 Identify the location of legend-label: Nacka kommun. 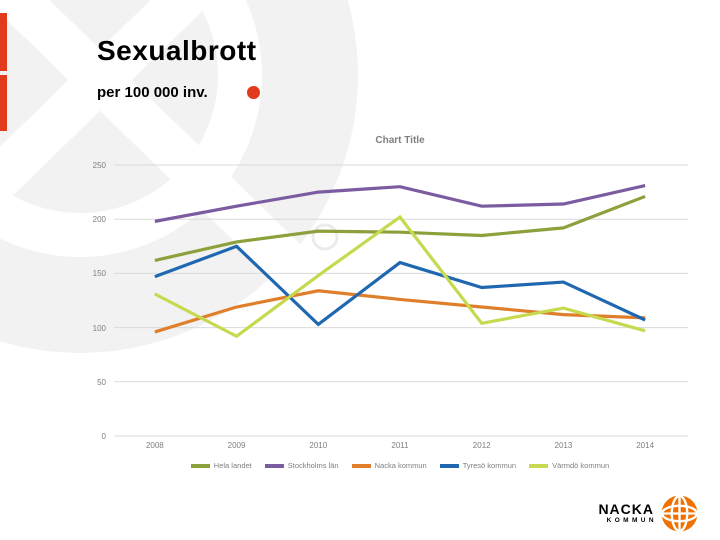
(400, 465).